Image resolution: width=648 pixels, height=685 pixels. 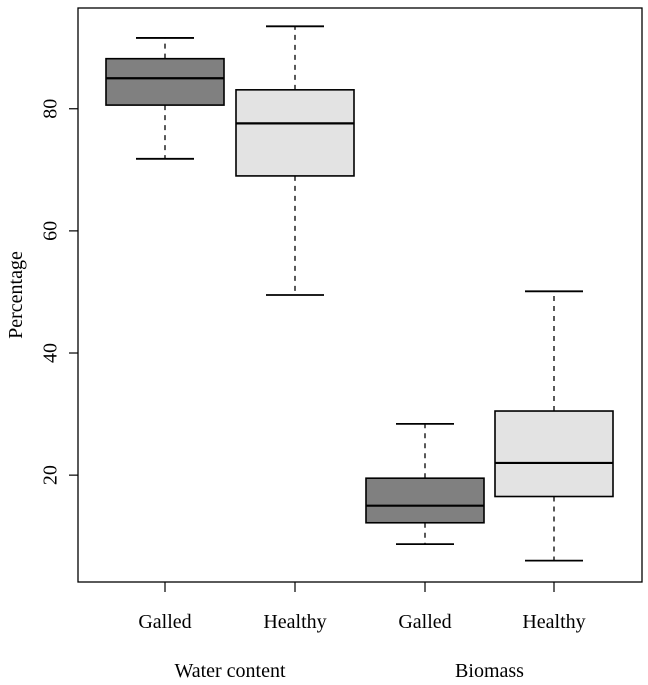 I want to click on group-label: Water content, so click(x=230, y=671).